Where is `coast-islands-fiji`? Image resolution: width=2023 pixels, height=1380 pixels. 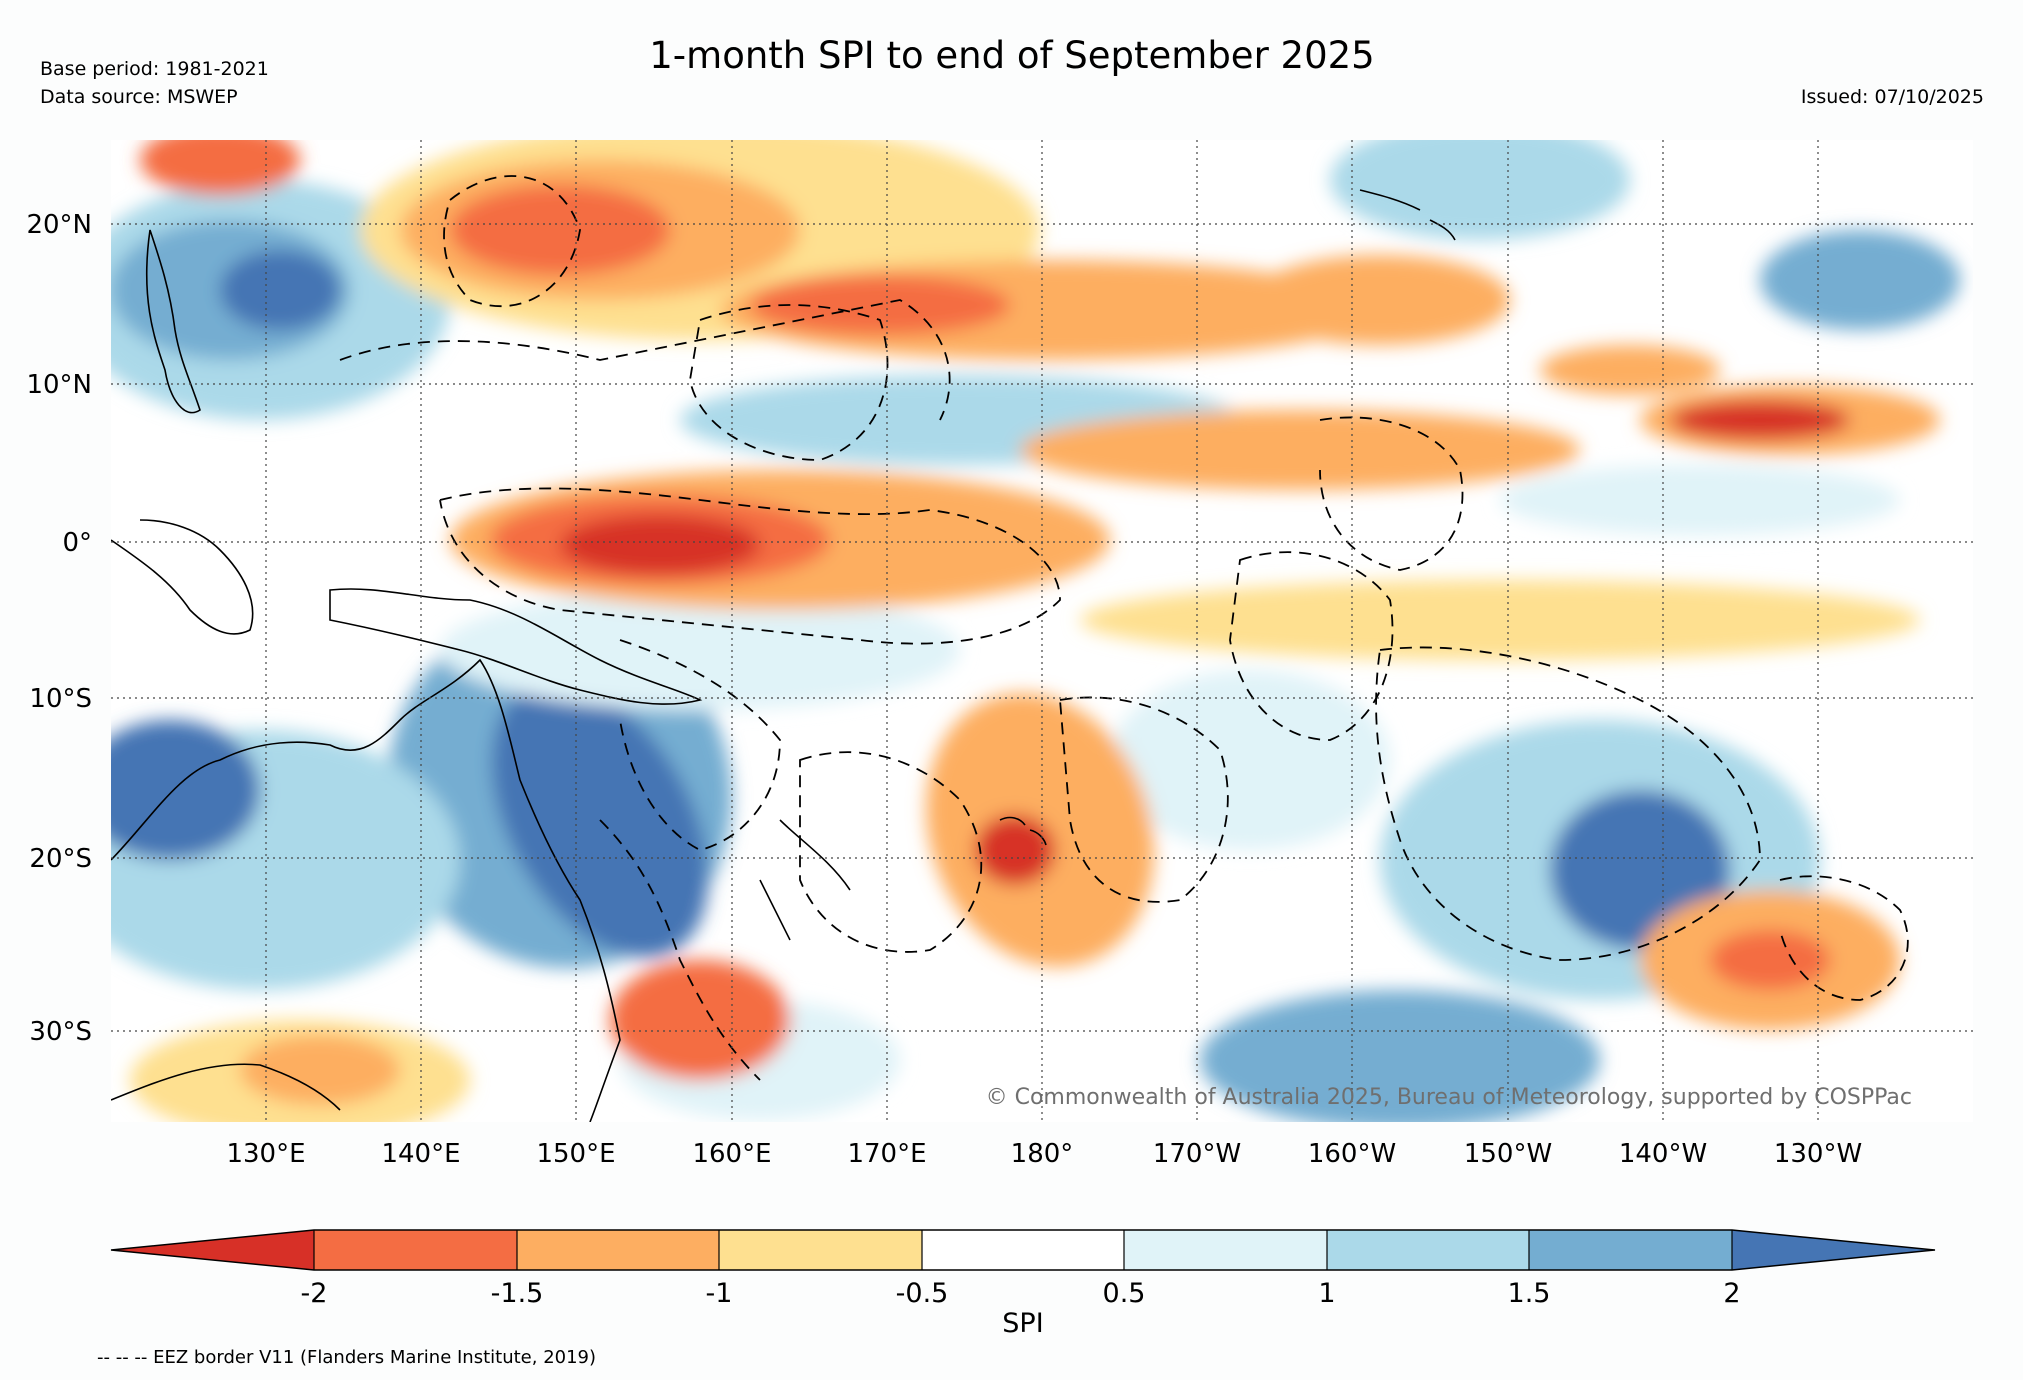
coast-islands-fiji is located at coordinates (1023, 831).